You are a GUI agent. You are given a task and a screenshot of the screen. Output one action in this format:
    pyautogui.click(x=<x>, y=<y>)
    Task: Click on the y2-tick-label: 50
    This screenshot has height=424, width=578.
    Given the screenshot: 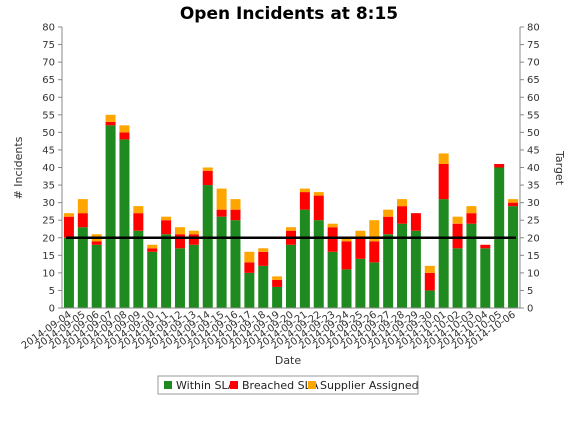 What is the action you would take?
    pyautogui.click(x=533, y=133)
    